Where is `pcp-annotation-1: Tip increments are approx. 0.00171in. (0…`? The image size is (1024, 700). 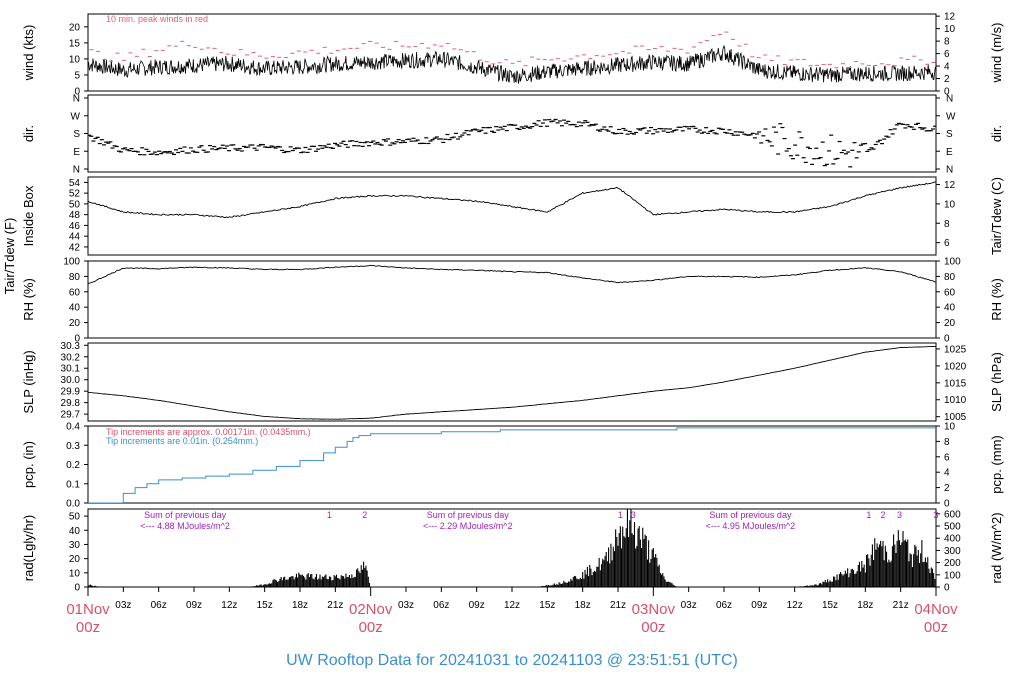 pcp-annotation-1: Tip increments are approx. 0.00171in. (0… is located at coordinates (208, 432).